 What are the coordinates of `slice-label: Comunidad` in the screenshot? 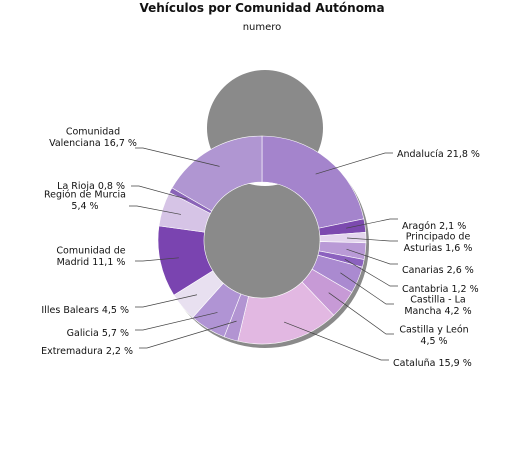 It's located at (93, 131).